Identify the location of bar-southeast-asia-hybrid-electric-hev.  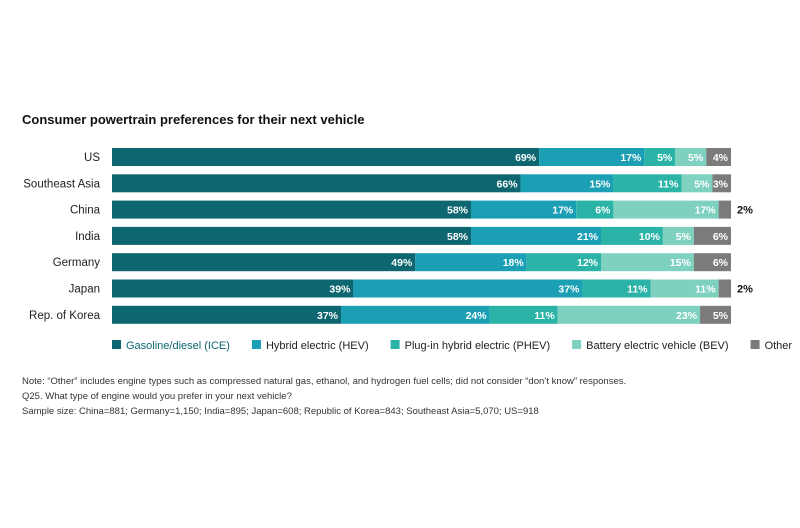
(567, 183).